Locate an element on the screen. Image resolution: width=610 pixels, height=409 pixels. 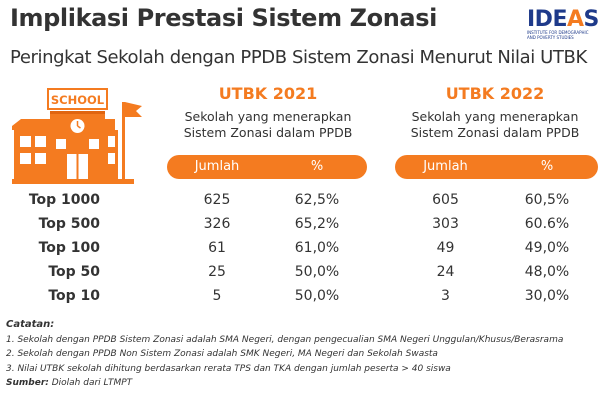
row-label: Top 500 is located at coordinates (69, 224).